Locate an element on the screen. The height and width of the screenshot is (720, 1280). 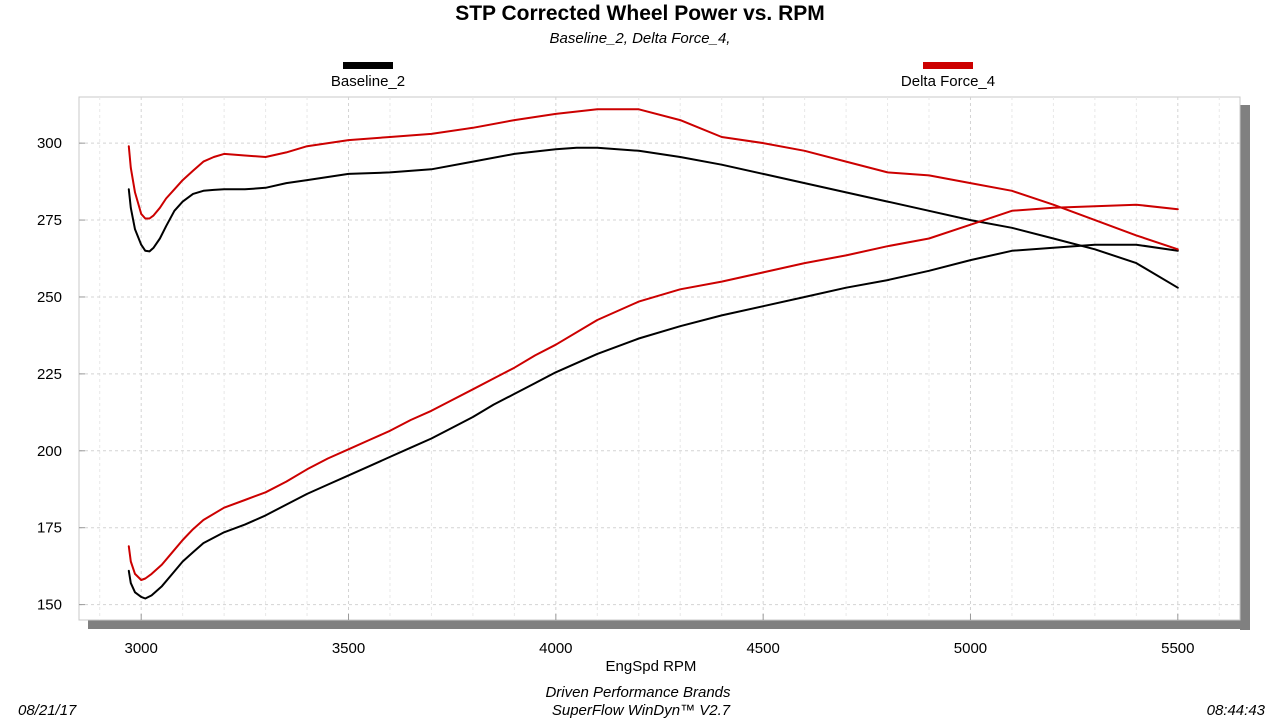
x-tick-label: 4500 is located at coordinates (762, 648).